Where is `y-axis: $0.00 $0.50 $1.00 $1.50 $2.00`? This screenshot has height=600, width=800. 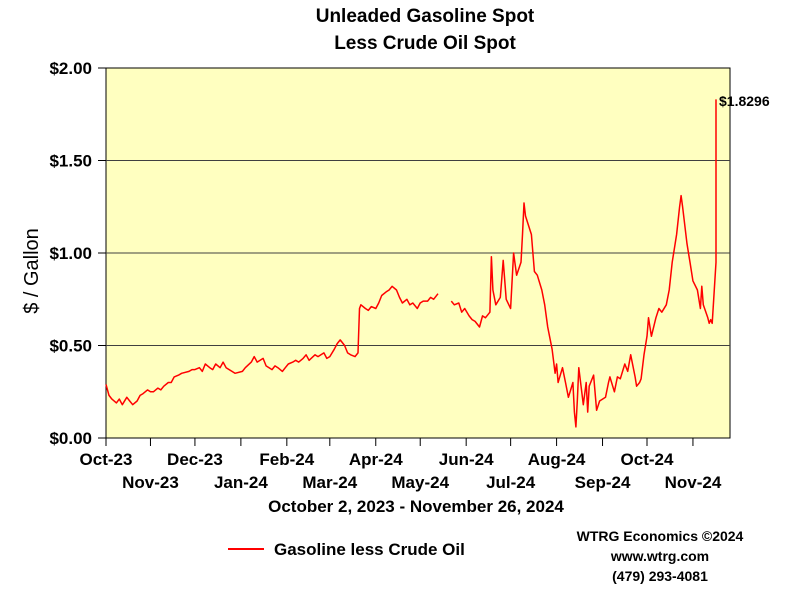 y-axis: $0.00 $0.50 $1.00 $1.50 $2.00 is located at coordinates (77, 253).